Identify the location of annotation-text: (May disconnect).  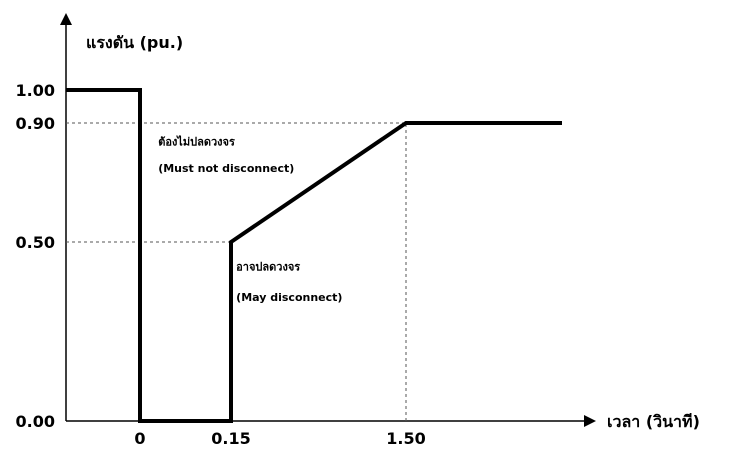
(289, 297).